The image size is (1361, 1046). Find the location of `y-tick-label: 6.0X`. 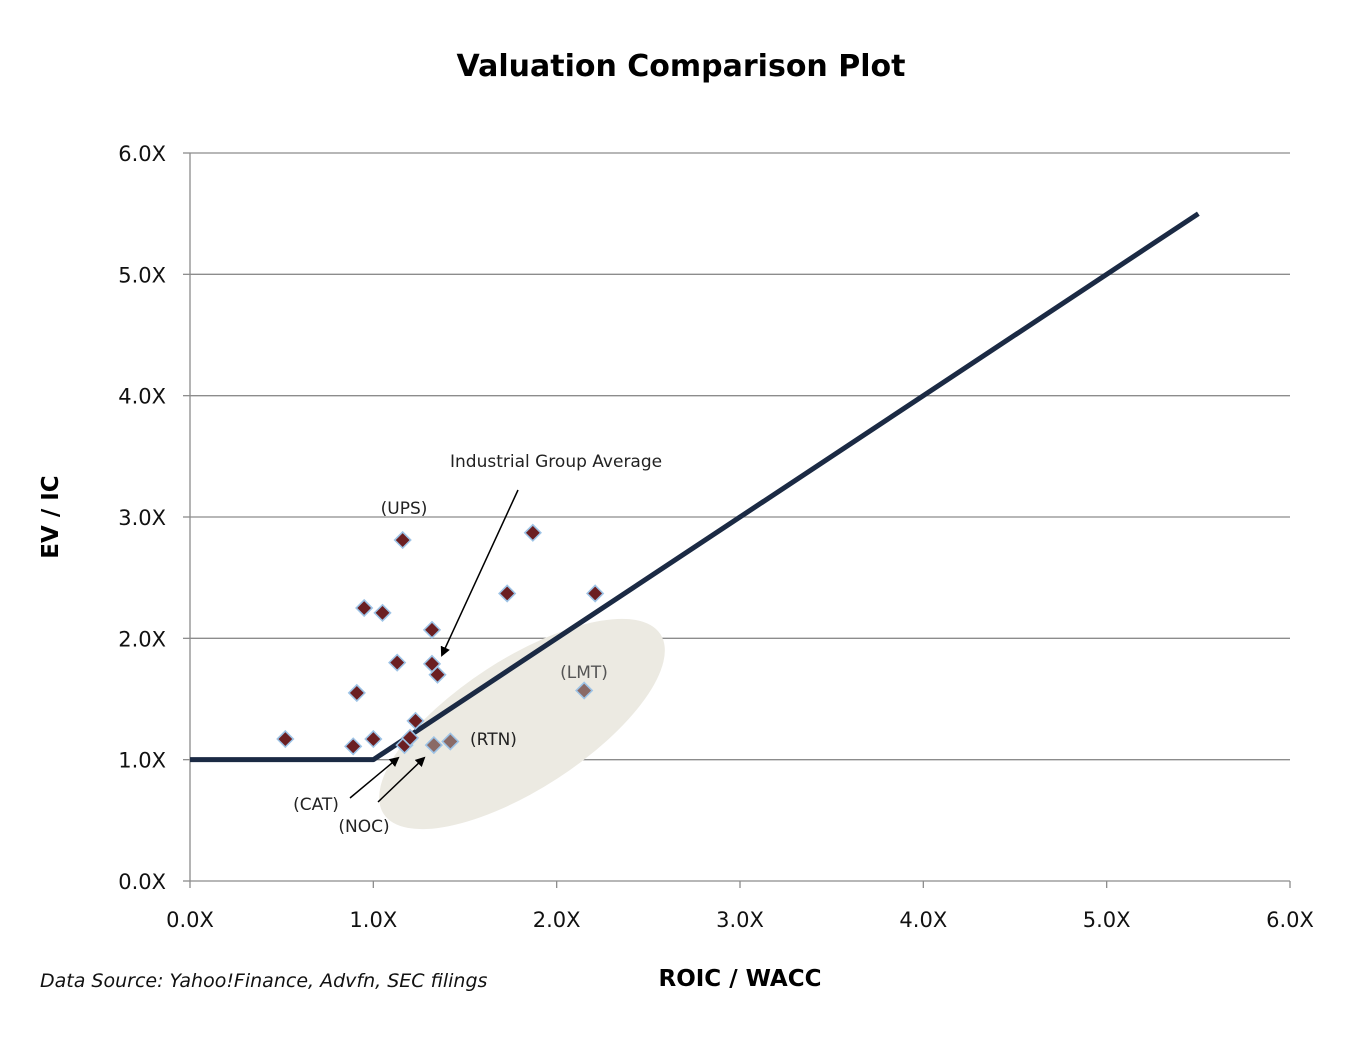

y-tick-label: 6.0X is located at coordinates (142, 154).